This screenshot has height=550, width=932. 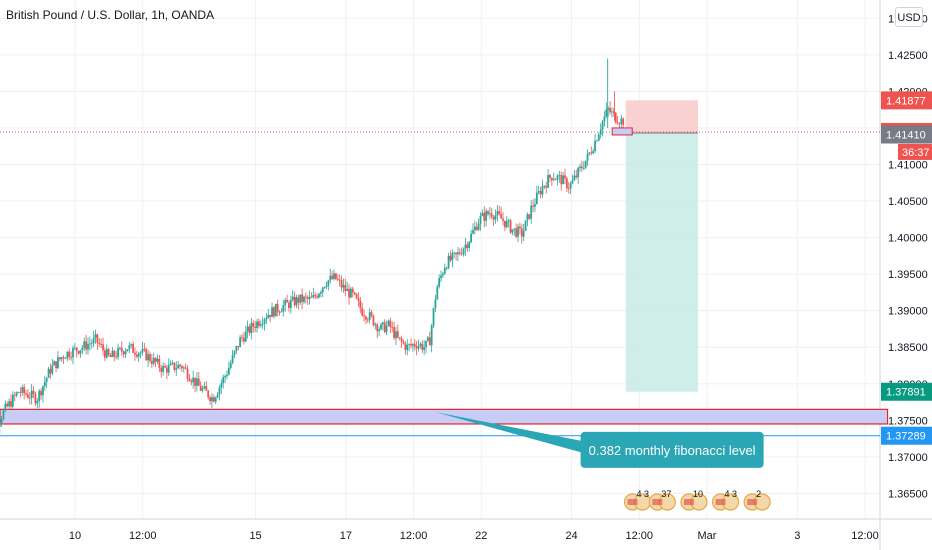 I want to click on event-count: 37, so click(x=666, y=494).